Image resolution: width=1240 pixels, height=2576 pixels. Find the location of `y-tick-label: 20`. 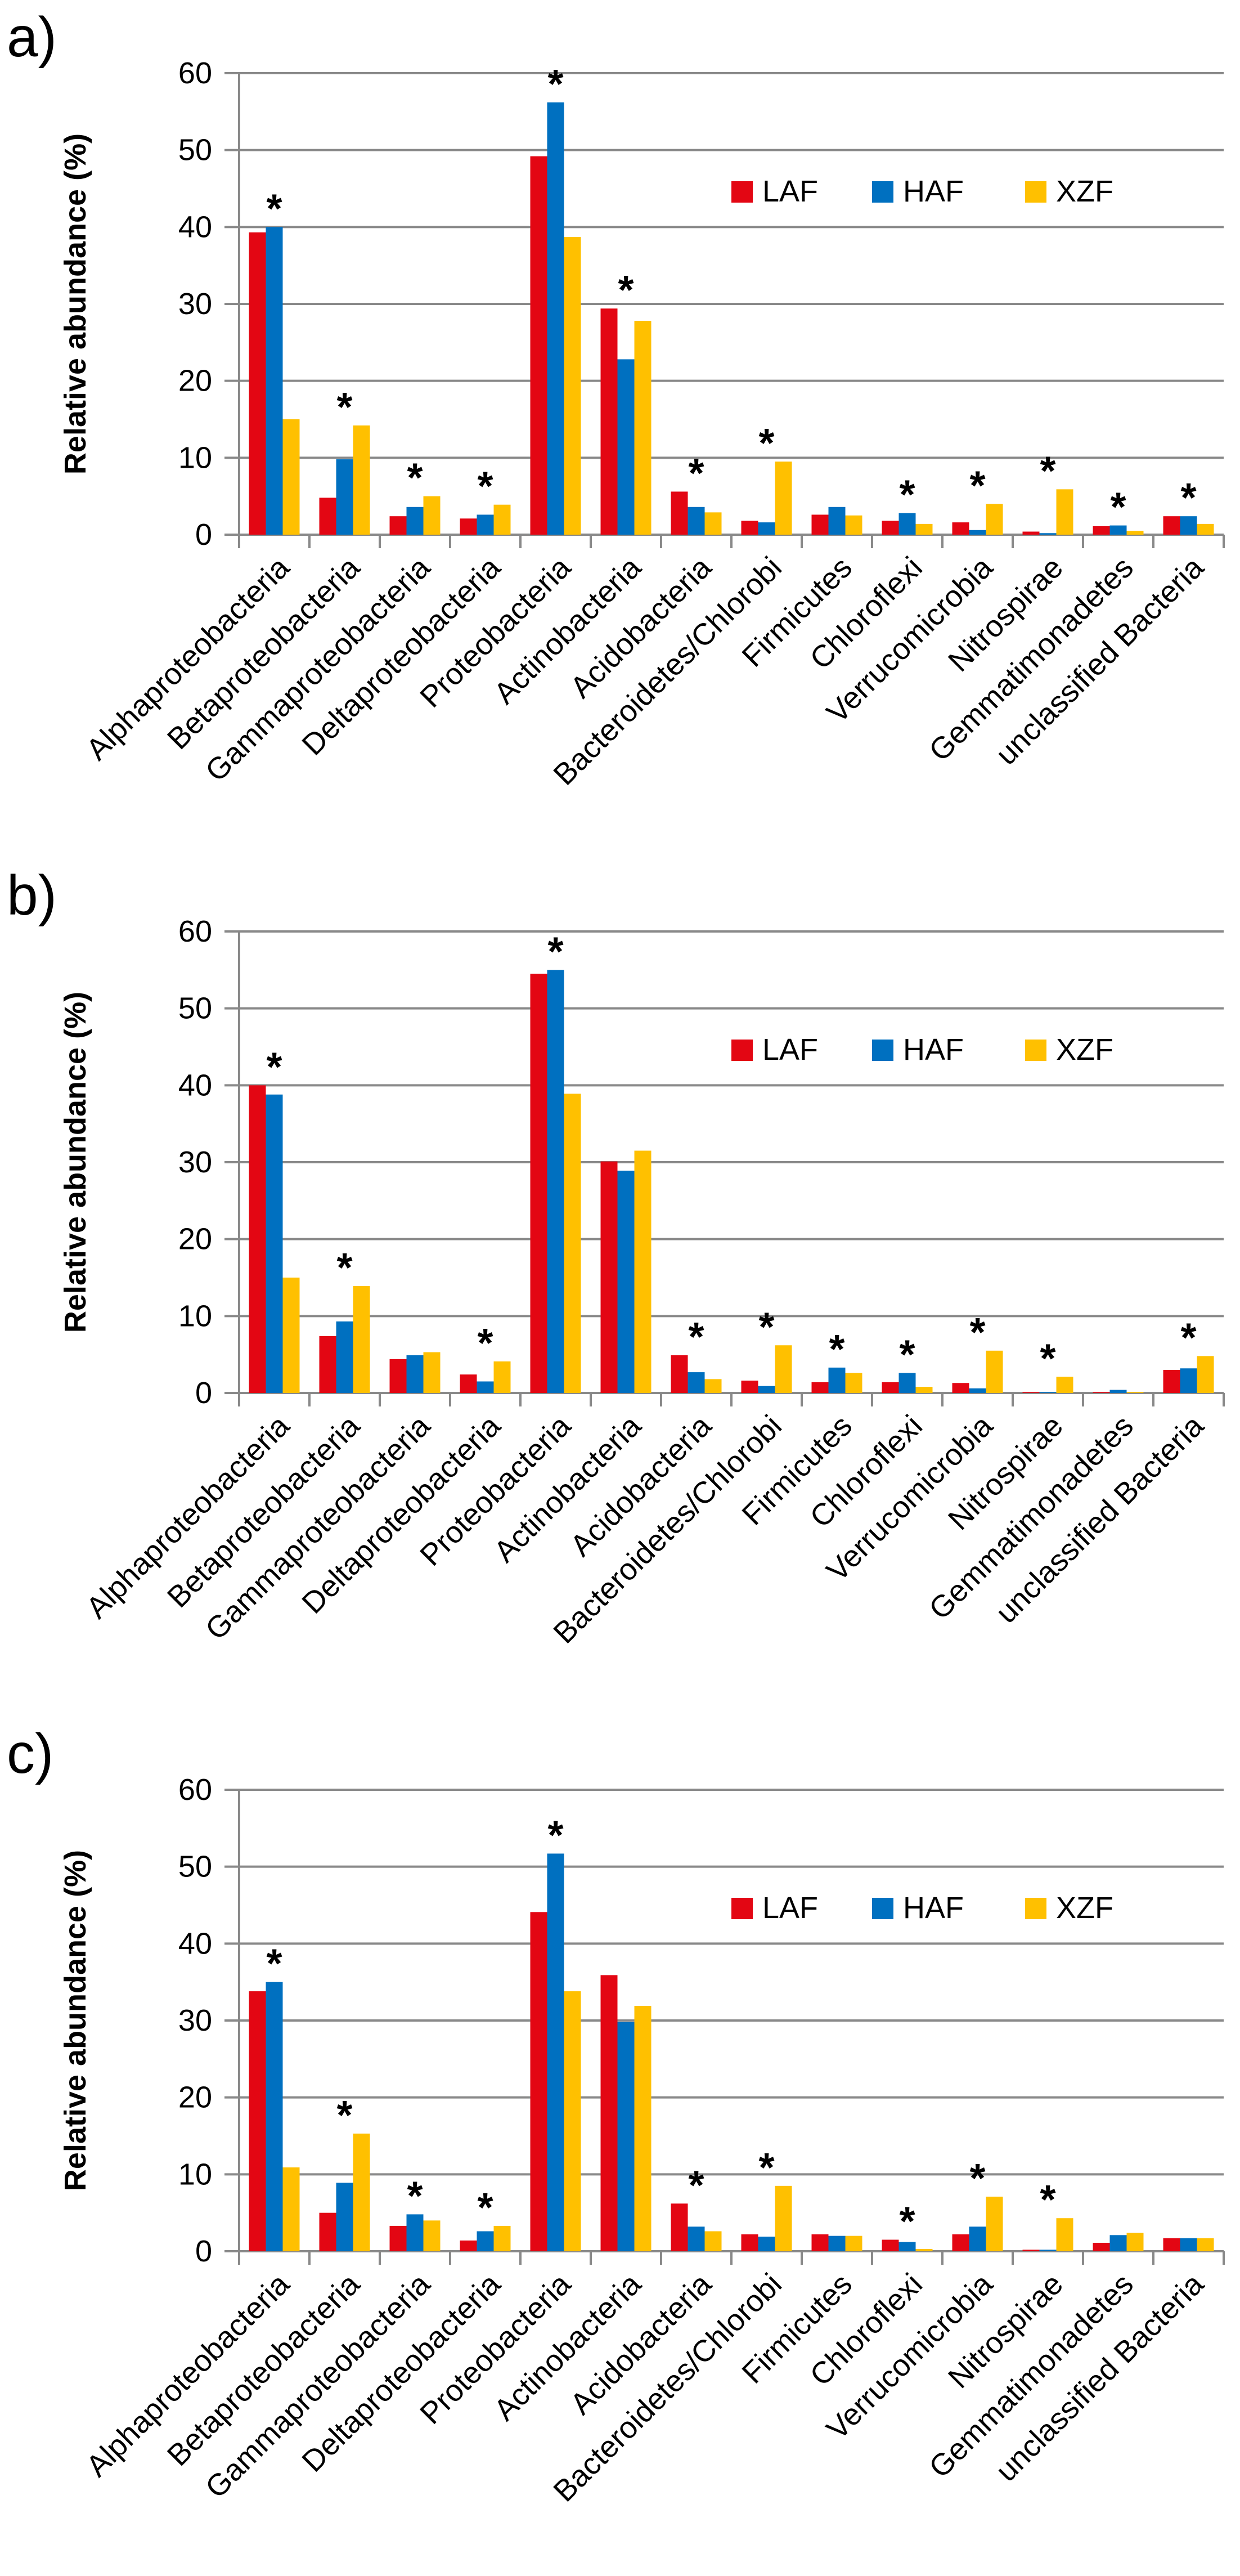

y-tick-label: 20 is located at coordinates (195, 1239).